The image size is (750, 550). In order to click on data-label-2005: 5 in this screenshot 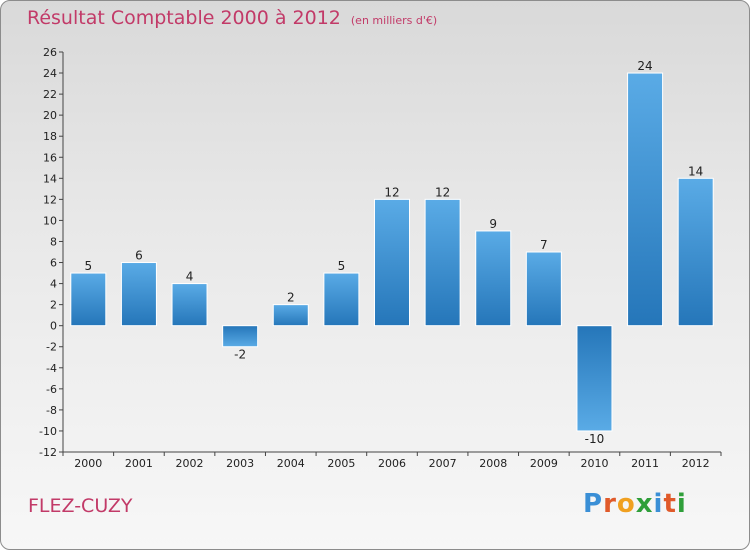, I will do `click(342, 266)`.